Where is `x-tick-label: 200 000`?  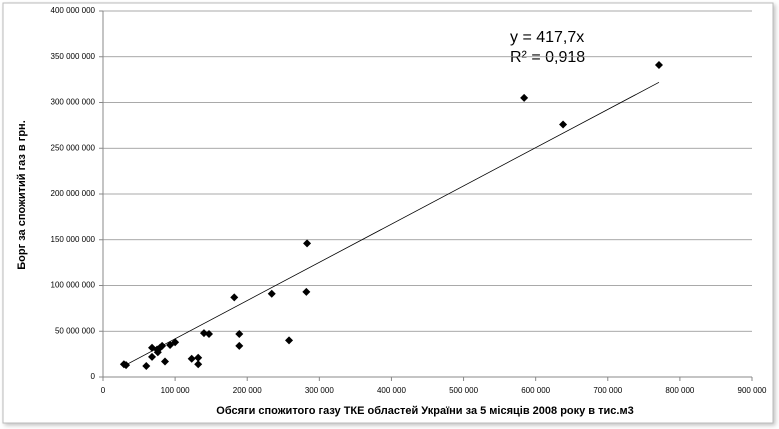 x-tick-label: 200 000 is located at coordinates (247, 390).